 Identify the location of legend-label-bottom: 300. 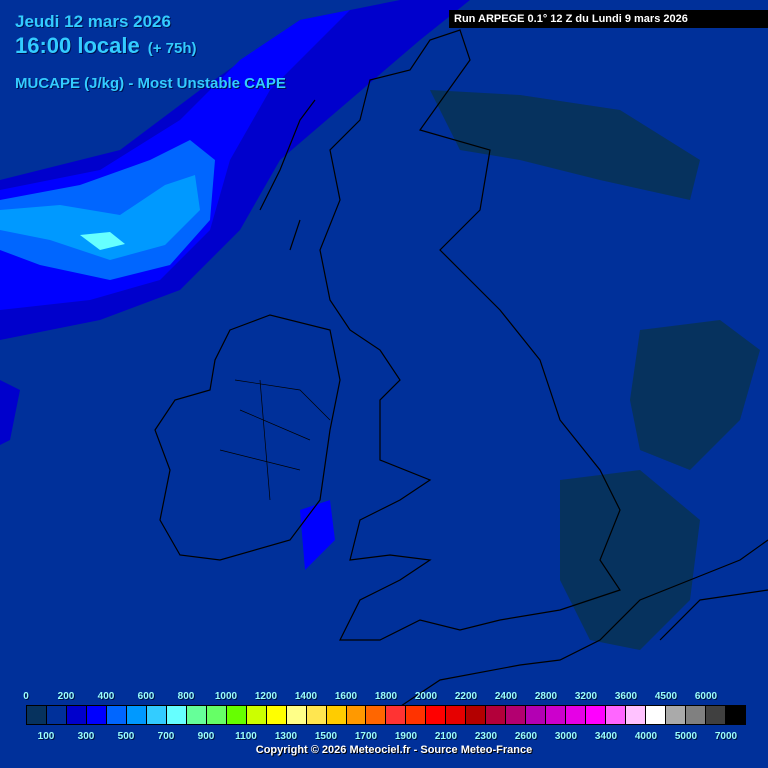
(86, 736).